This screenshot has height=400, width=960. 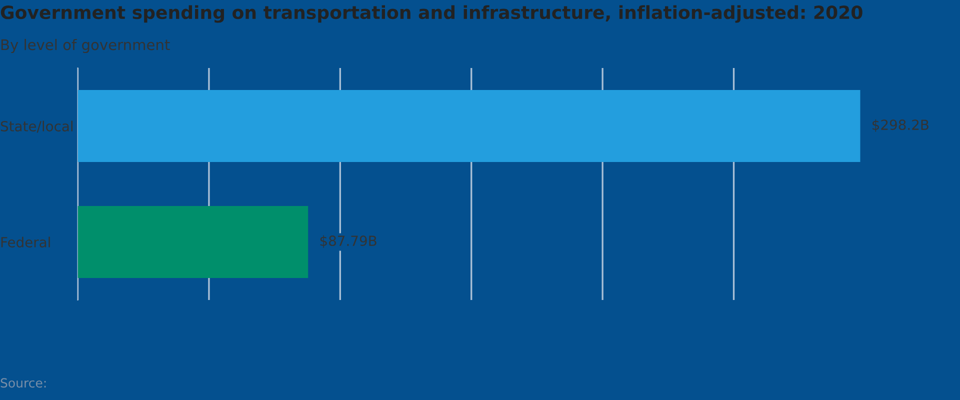 I want to click on y-tick-label: Federal, so click(x=25, y=242).